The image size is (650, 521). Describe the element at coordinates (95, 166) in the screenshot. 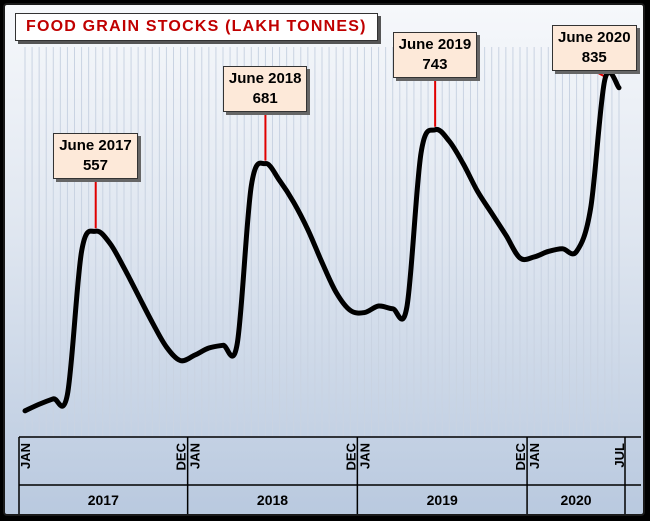

I see `callout-value: 557` at that location.